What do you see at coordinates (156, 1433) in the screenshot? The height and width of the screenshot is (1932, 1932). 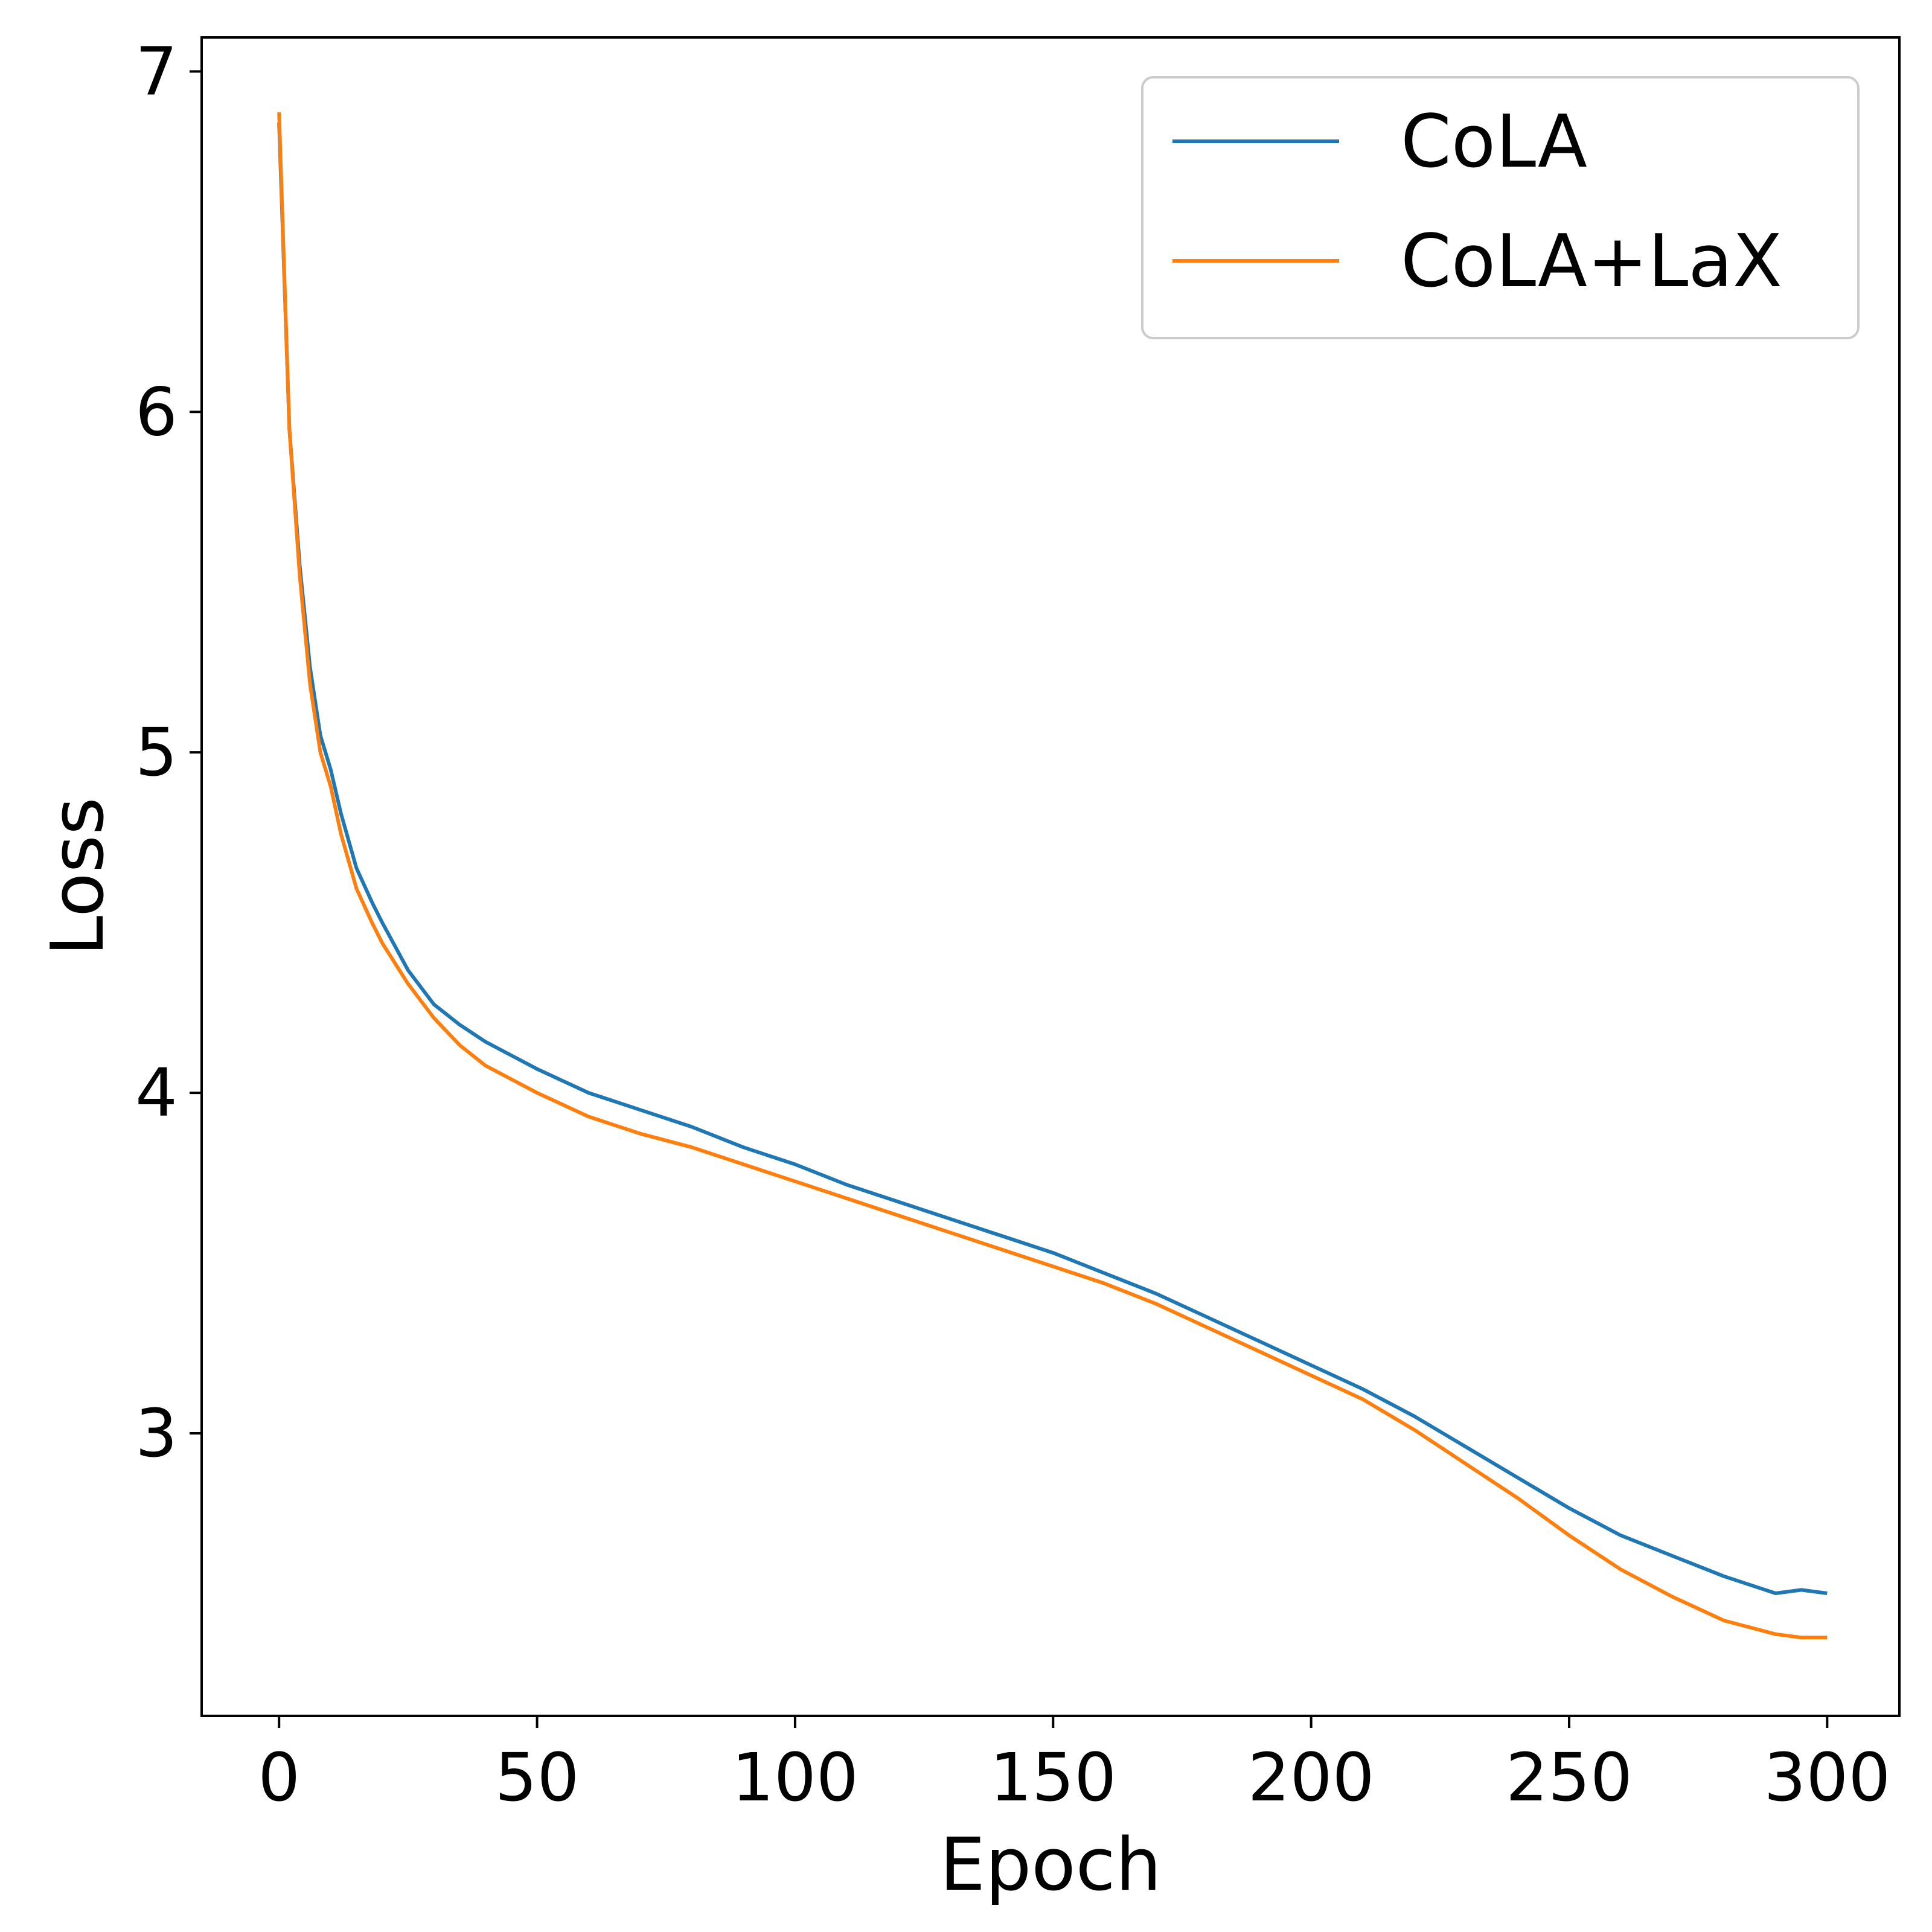 I see `y-tick-label: 3` at bounding box center [156, 1433].